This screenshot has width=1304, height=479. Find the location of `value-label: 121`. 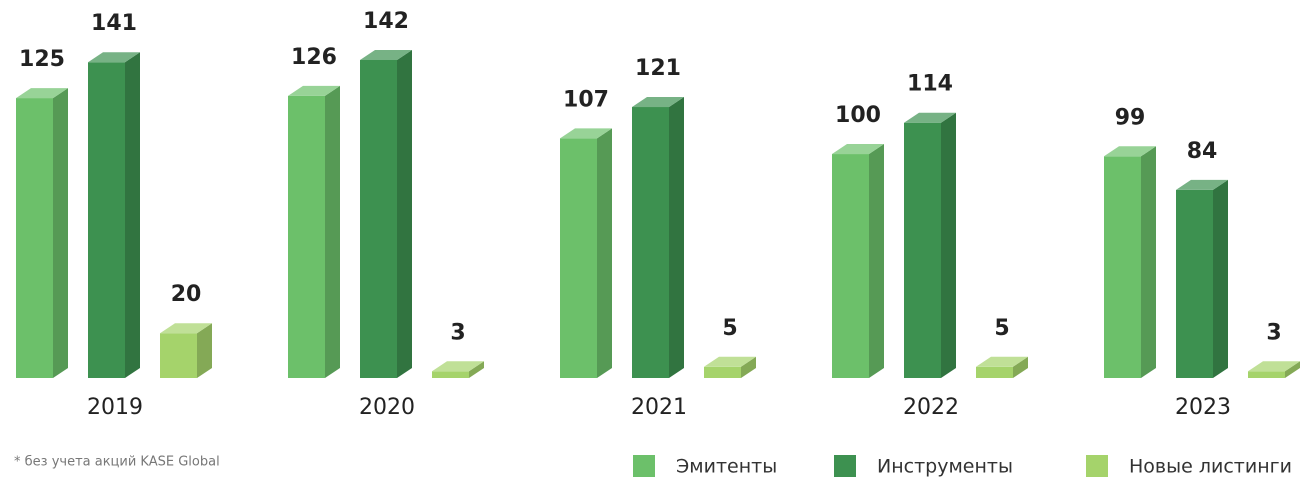

value-label: 121 is located at coordinates (658, 68).